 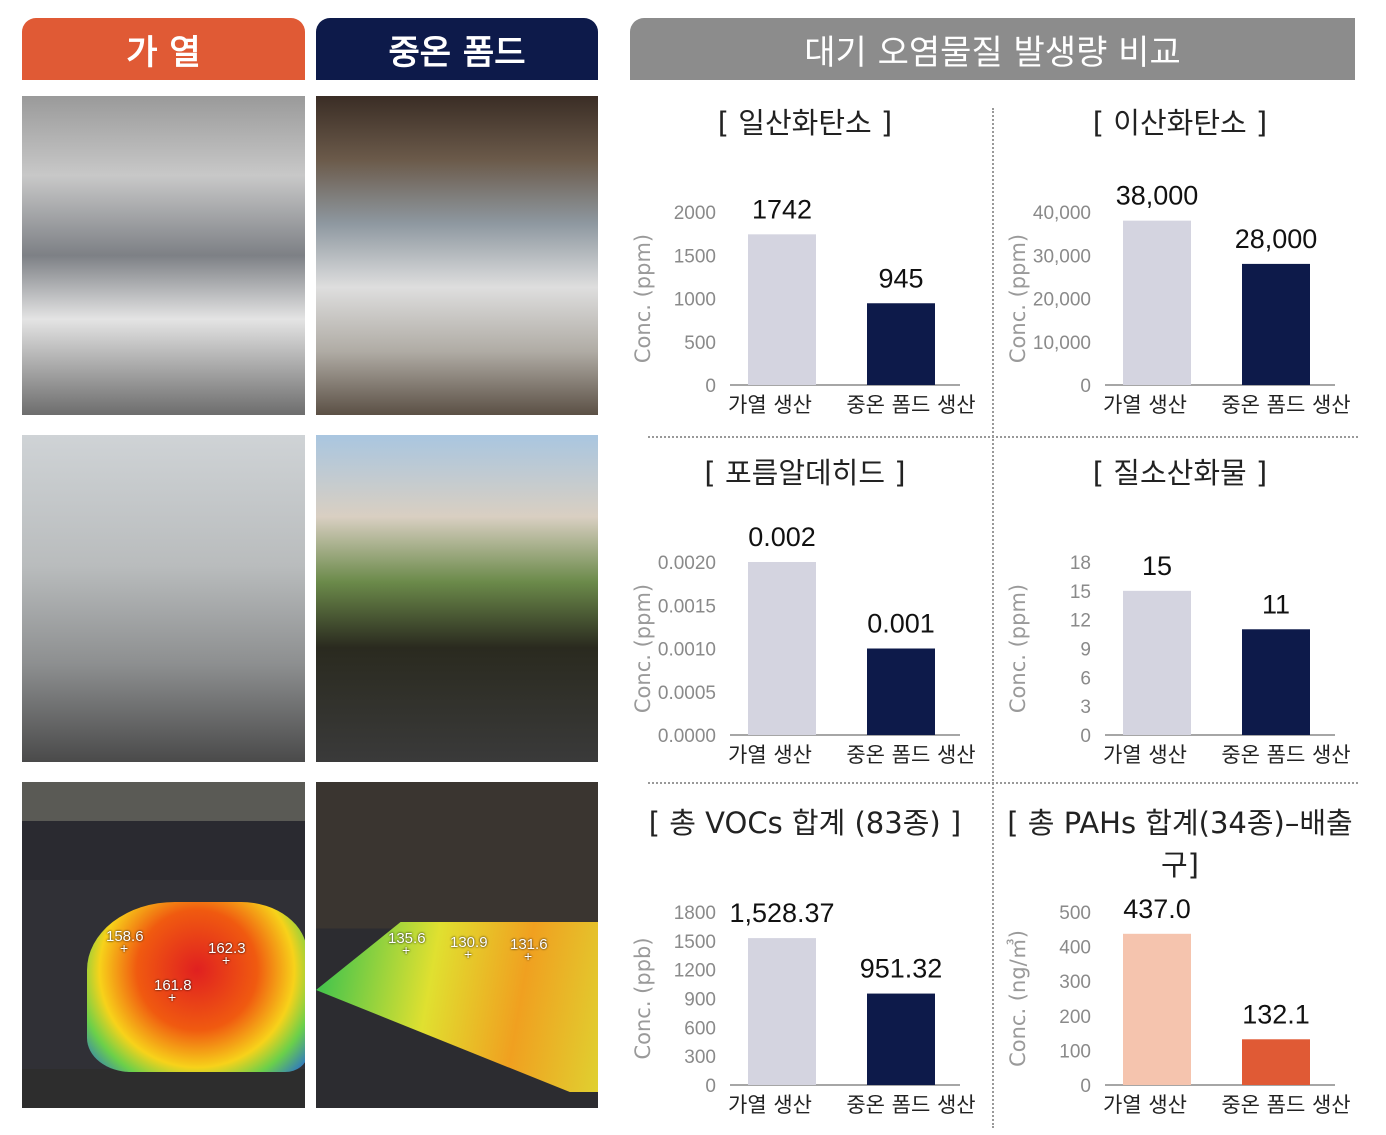 What do you see at coordinates (1157, 566) in the screenshot?
I see `value-label: 15` at bounding box center [1157, 566].